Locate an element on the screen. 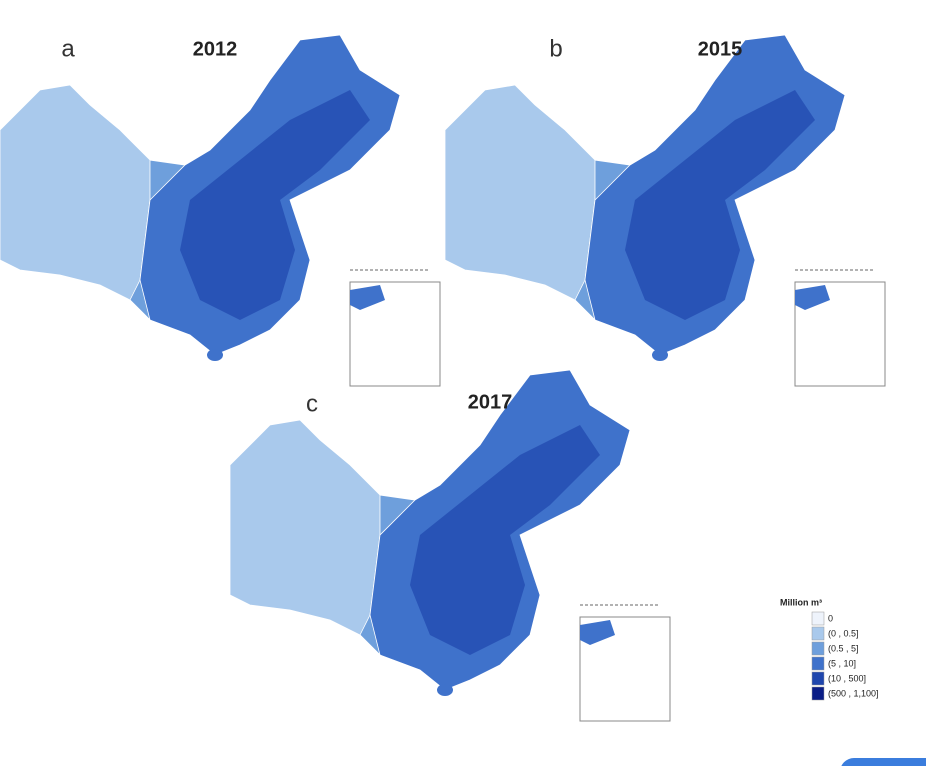  legend-label: 0 is located at coordinates (830, 618).